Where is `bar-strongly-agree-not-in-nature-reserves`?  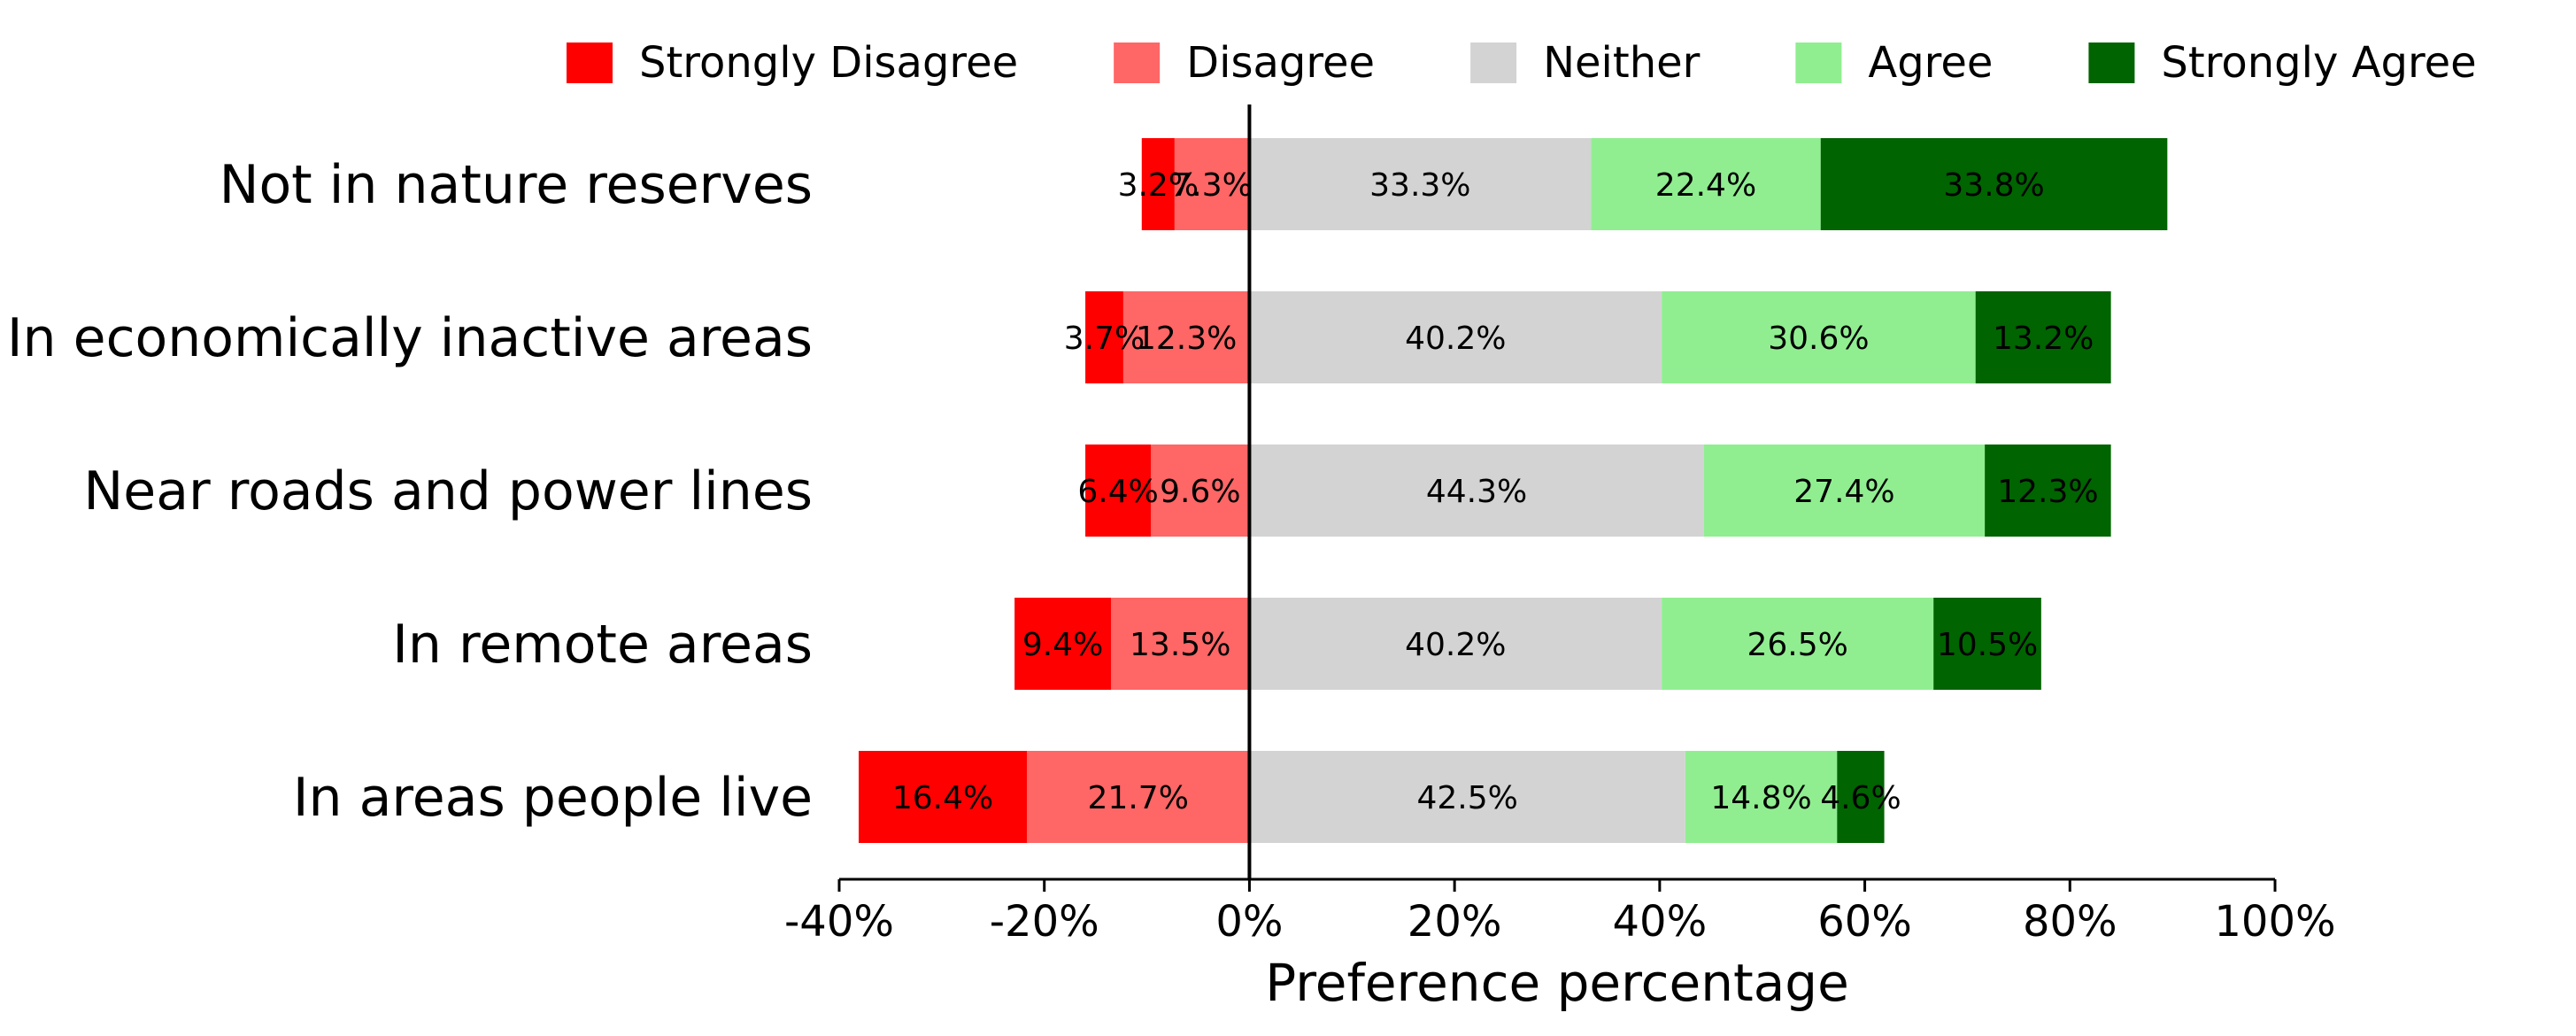 bar-strongly-agree-not-in-nature-reserves is located at coordinates (1994, 184).